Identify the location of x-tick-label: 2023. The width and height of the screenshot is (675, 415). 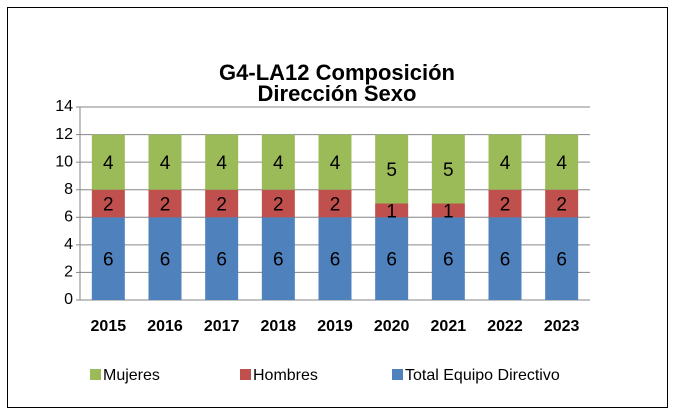
(562, 326).